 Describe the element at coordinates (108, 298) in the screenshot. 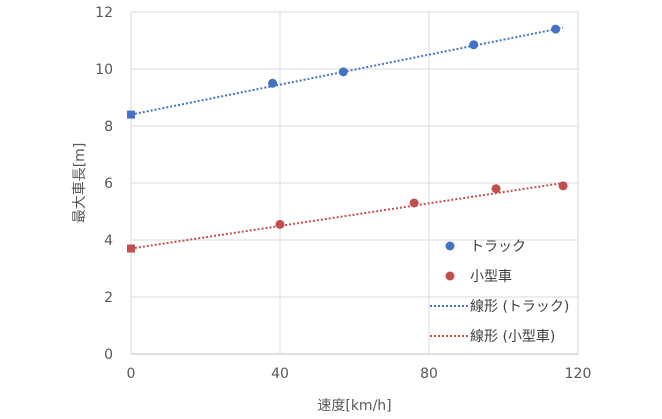

I see `y-tick-label-1: 2` at that location.